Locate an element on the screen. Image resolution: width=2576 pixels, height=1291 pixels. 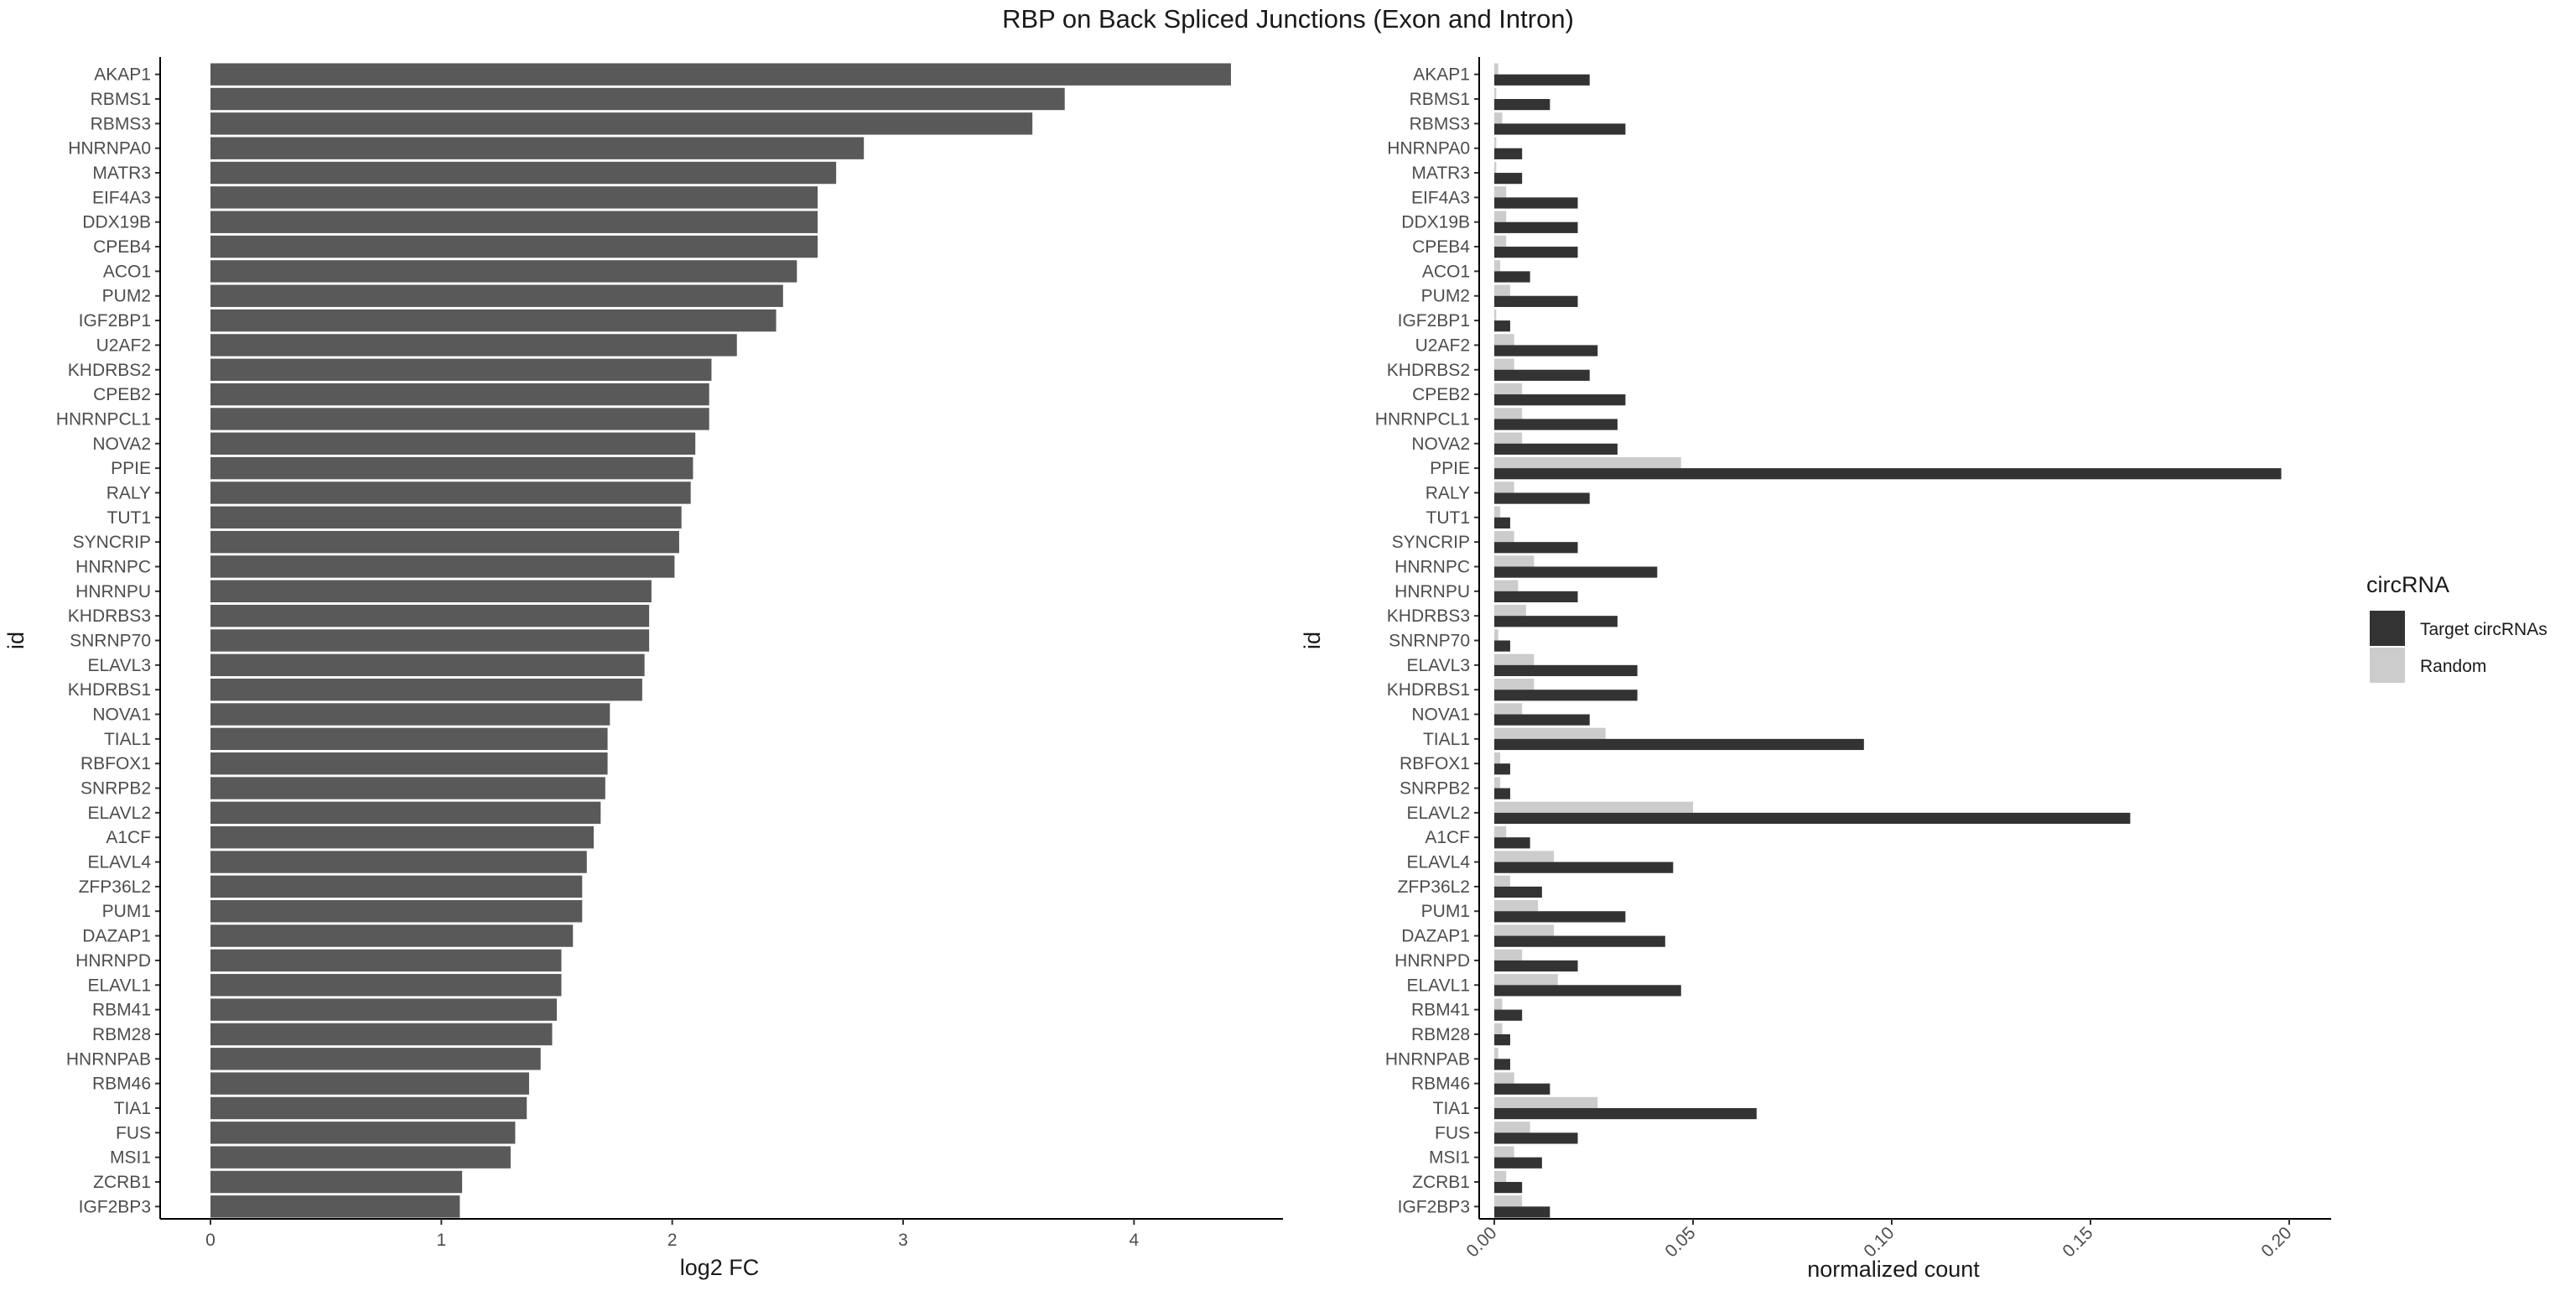
legend: circRNA Target circRNAs Random is located at coordinates (2456, 628).